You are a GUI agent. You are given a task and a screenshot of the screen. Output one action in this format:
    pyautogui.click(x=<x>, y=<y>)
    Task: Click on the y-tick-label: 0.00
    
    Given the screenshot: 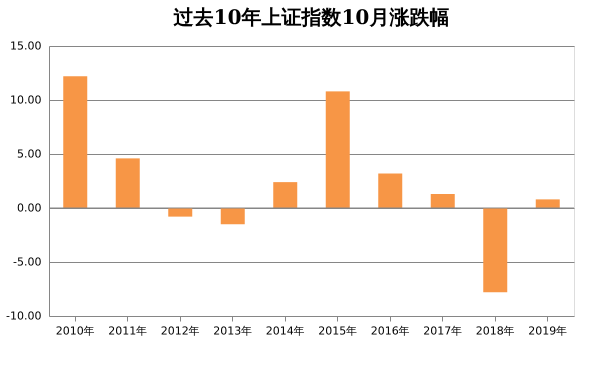 What is the action you would take?
    pyautogui.click(x=29, y=208)
    